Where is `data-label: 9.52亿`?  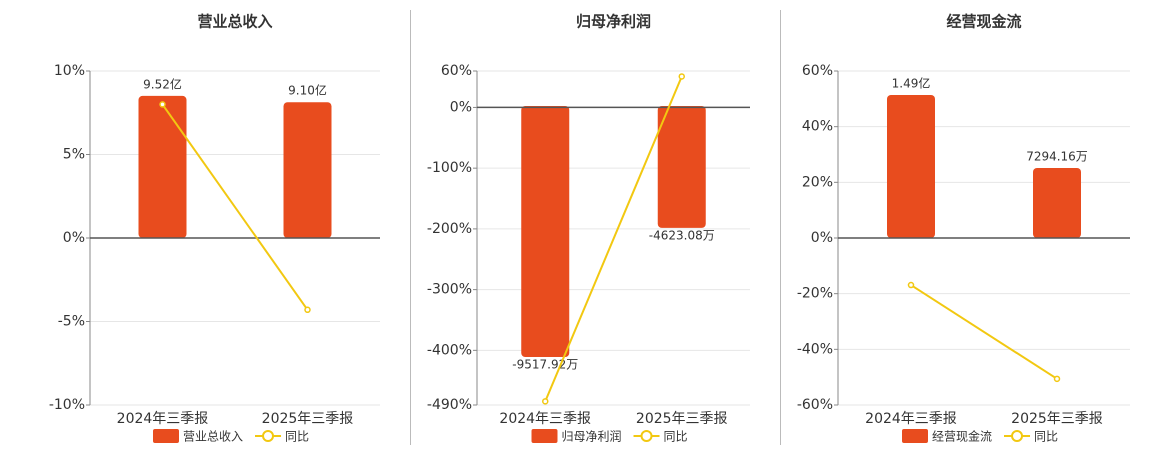 data-label: 9.52亿 is located at coordinates (162, 83).